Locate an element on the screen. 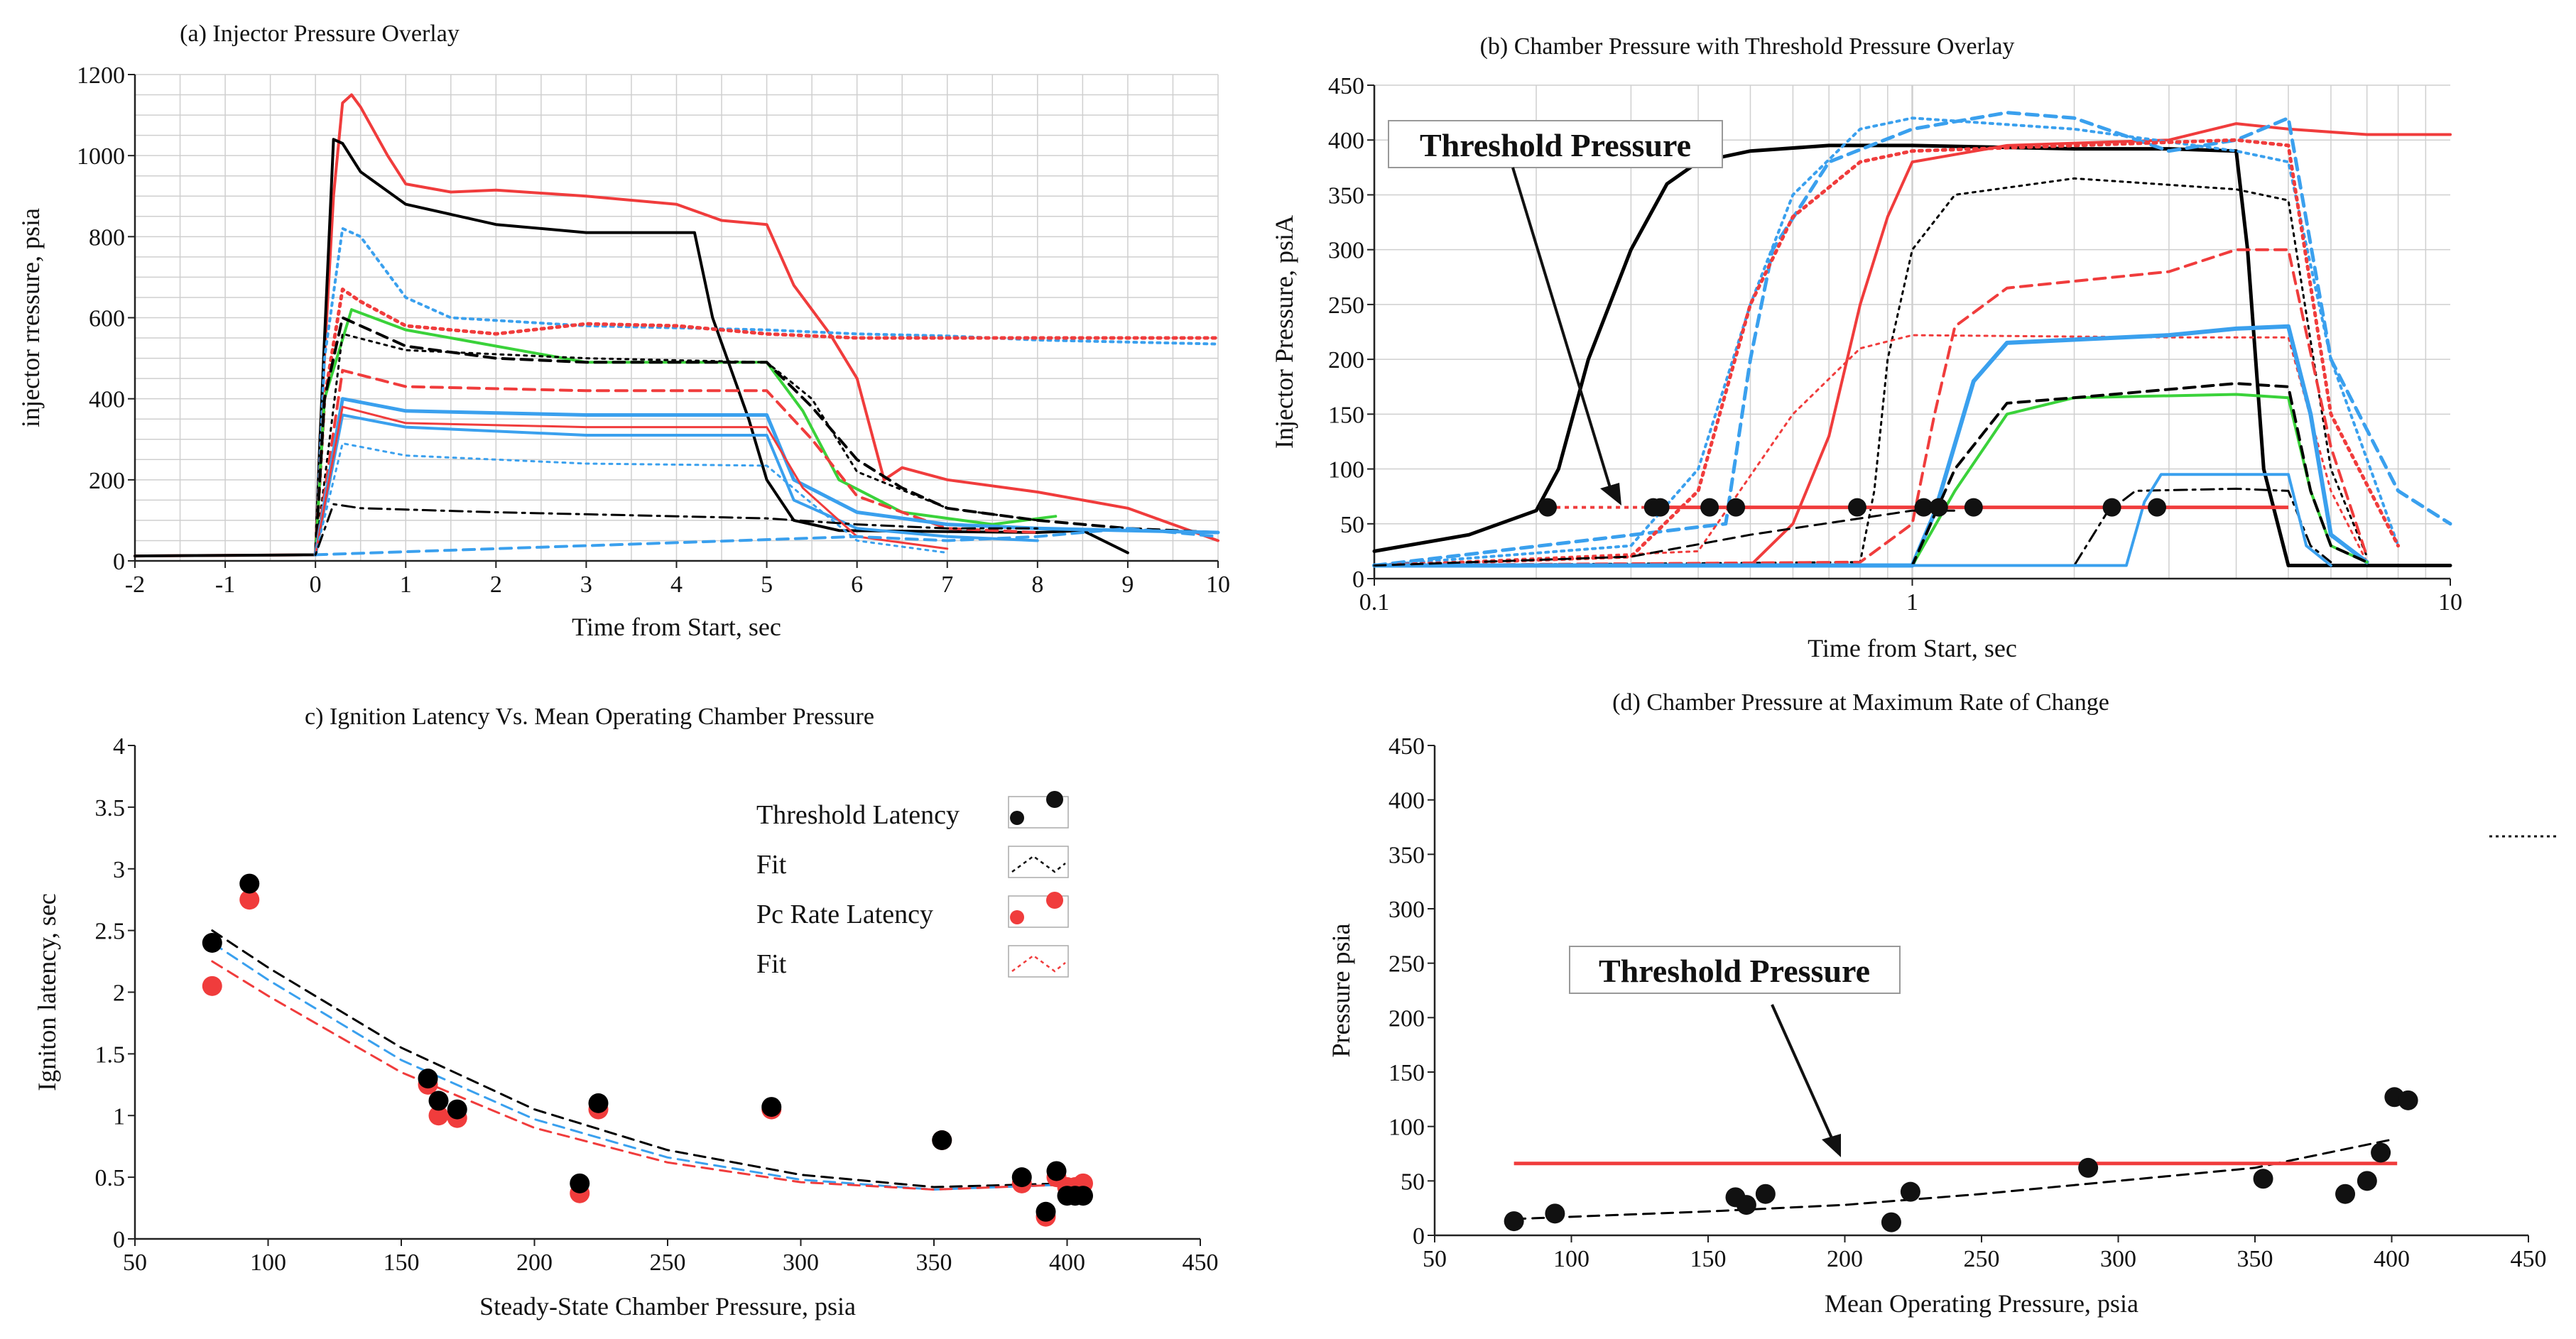 This screenshot has height=1339, width=2576. x-tick-label: 3 is located at coordinates (586, 585).